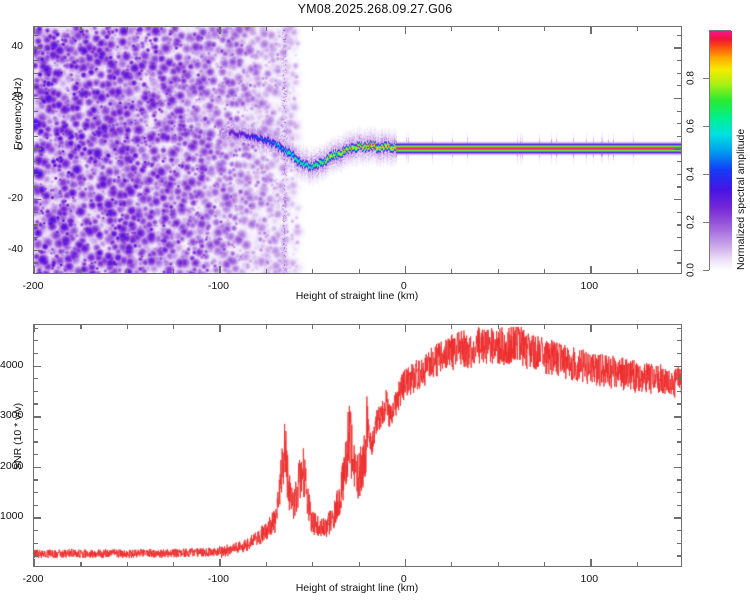 Image resolution: width=750 pixels, height=600 pixels. What do you see at coordinates (691, 270) in the screenshot?
I see `colorbar-tick-label: 0.0` at bounding box center [691, 270].